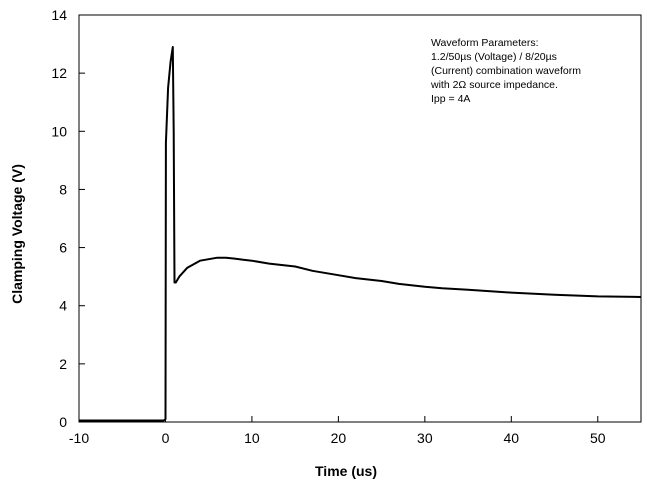  I want to click on x-tick-label: -10, so click(79, 438).